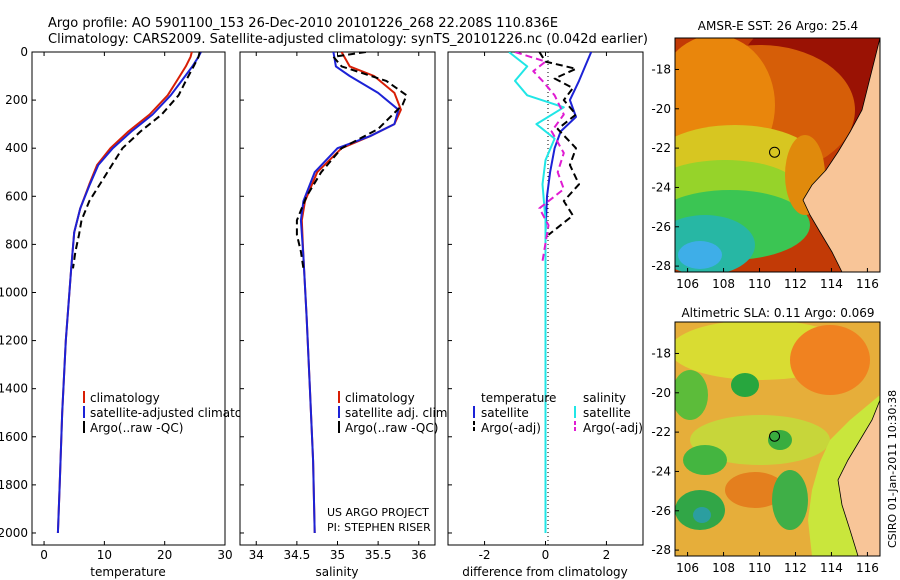 The image size is (900, 580). Describe the element at coordinates (665, 451) in the screenshot. I see `sla-yticks: -18 -20 -22 -24 -26 -28` at that location.